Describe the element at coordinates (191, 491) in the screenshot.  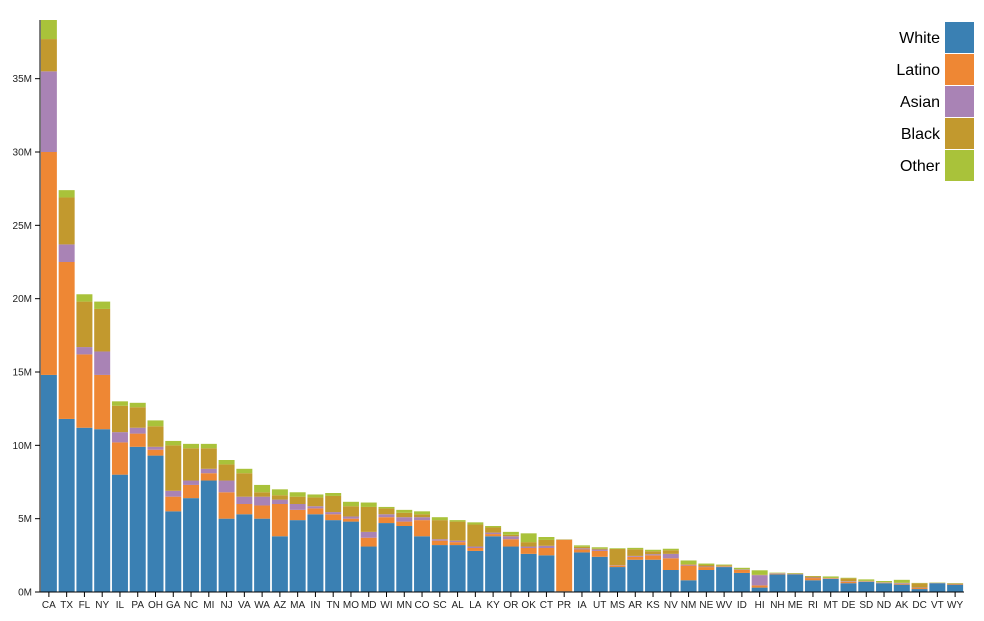
I see `bar-segment-latino-nc` at that location.